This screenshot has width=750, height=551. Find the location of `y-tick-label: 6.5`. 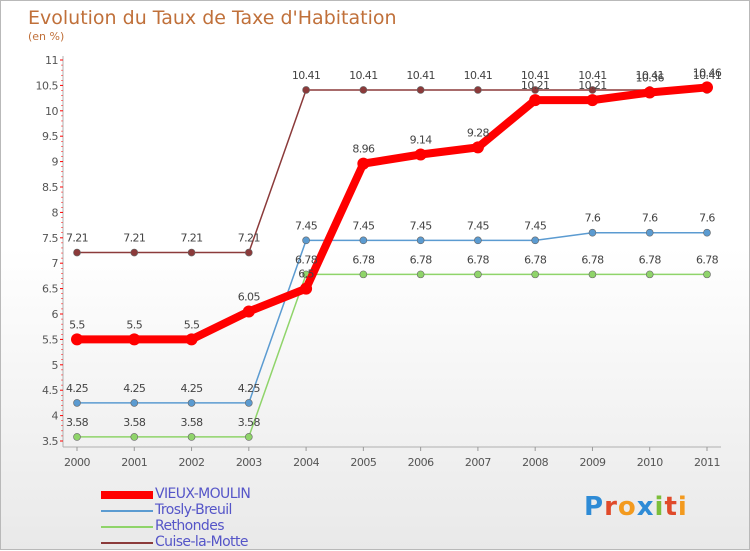

y-tick-label: 6.5 is located at coordinates (50, 289).